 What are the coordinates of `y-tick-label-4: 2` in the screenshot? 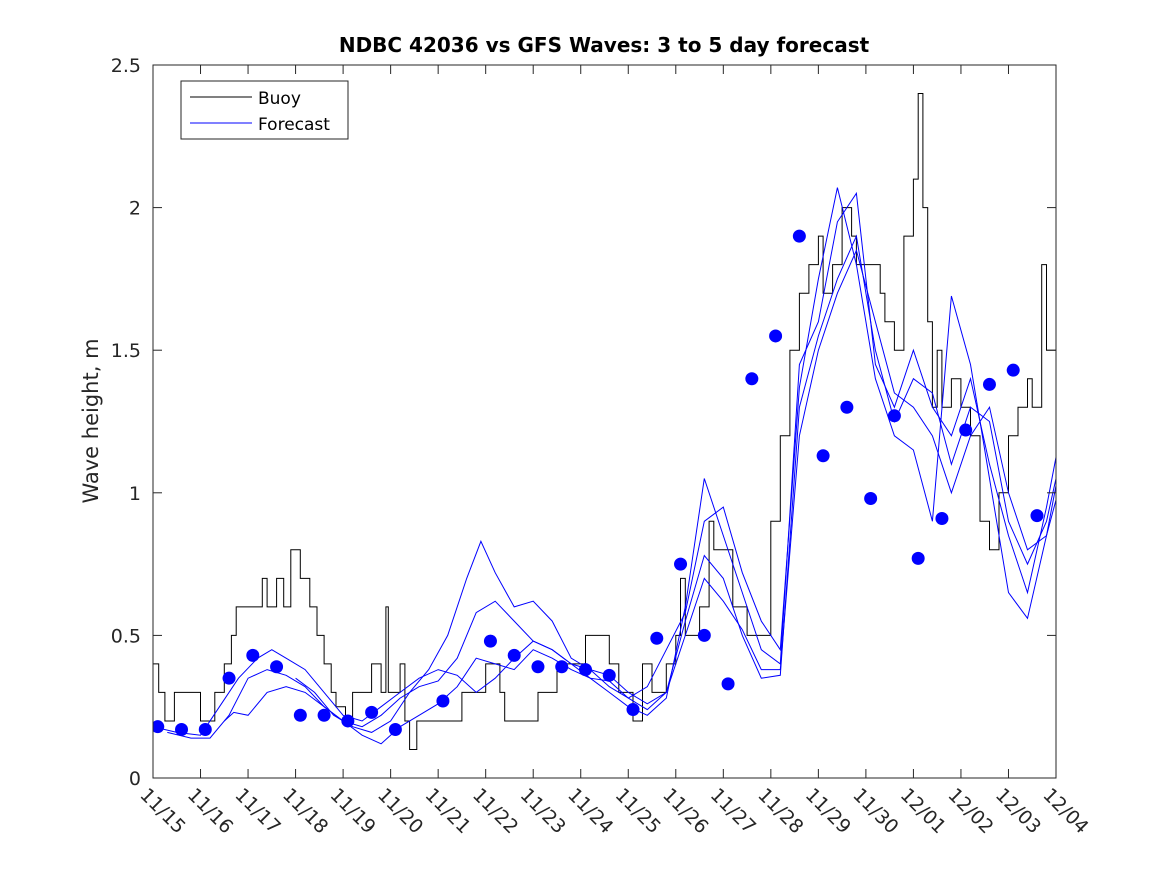 It's located at (135, 209).